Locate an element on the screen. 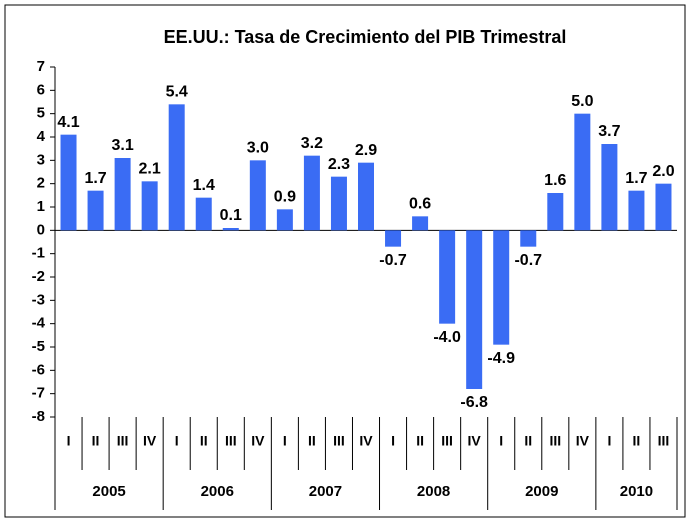  value-label: 3.7 is located at coordinates (609, 131).